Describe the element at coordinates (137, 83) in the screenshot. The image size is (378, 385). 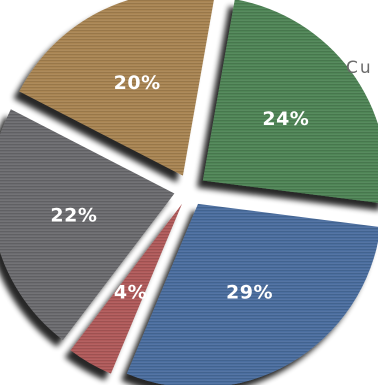
I see `pie-slice-label-5: 20%` at that location.